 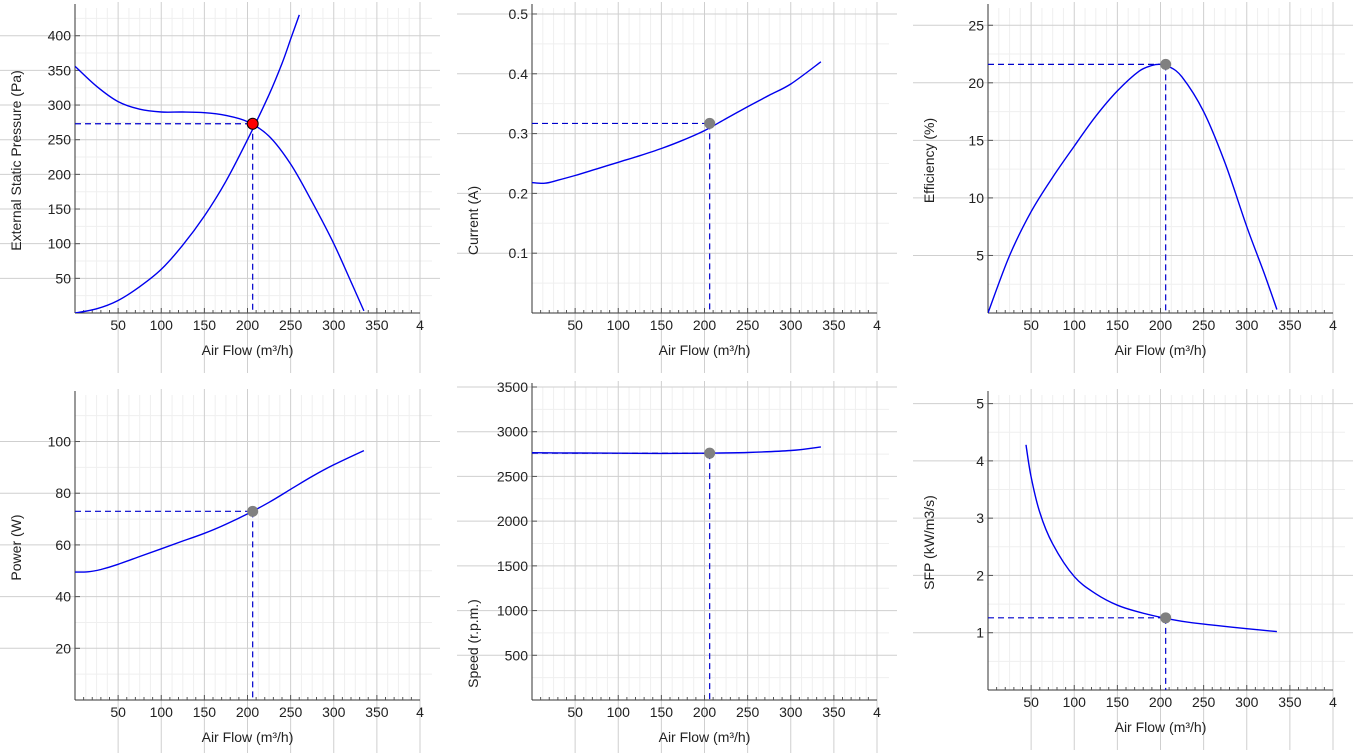 What do you see at coordinates (60, 174) in the screenshot?
I see `y-tick-label: 200` at bounding box center [60, 174].